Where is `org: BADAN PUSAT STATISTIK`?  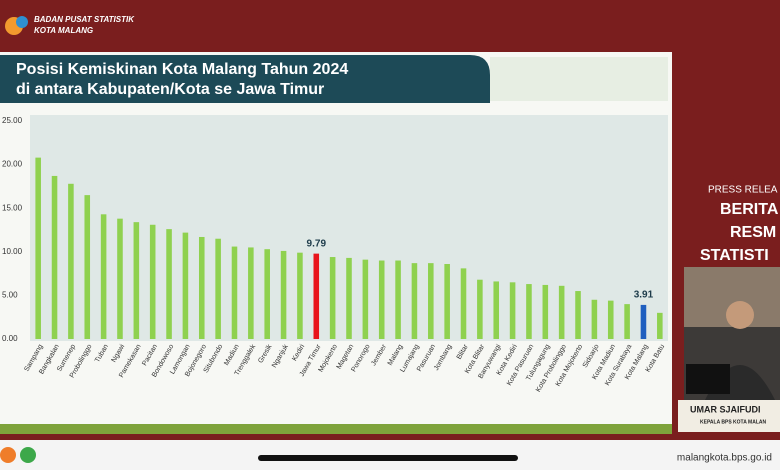 org: BADAN PUSAT STATISTIK is located at coordinates (84, 19).